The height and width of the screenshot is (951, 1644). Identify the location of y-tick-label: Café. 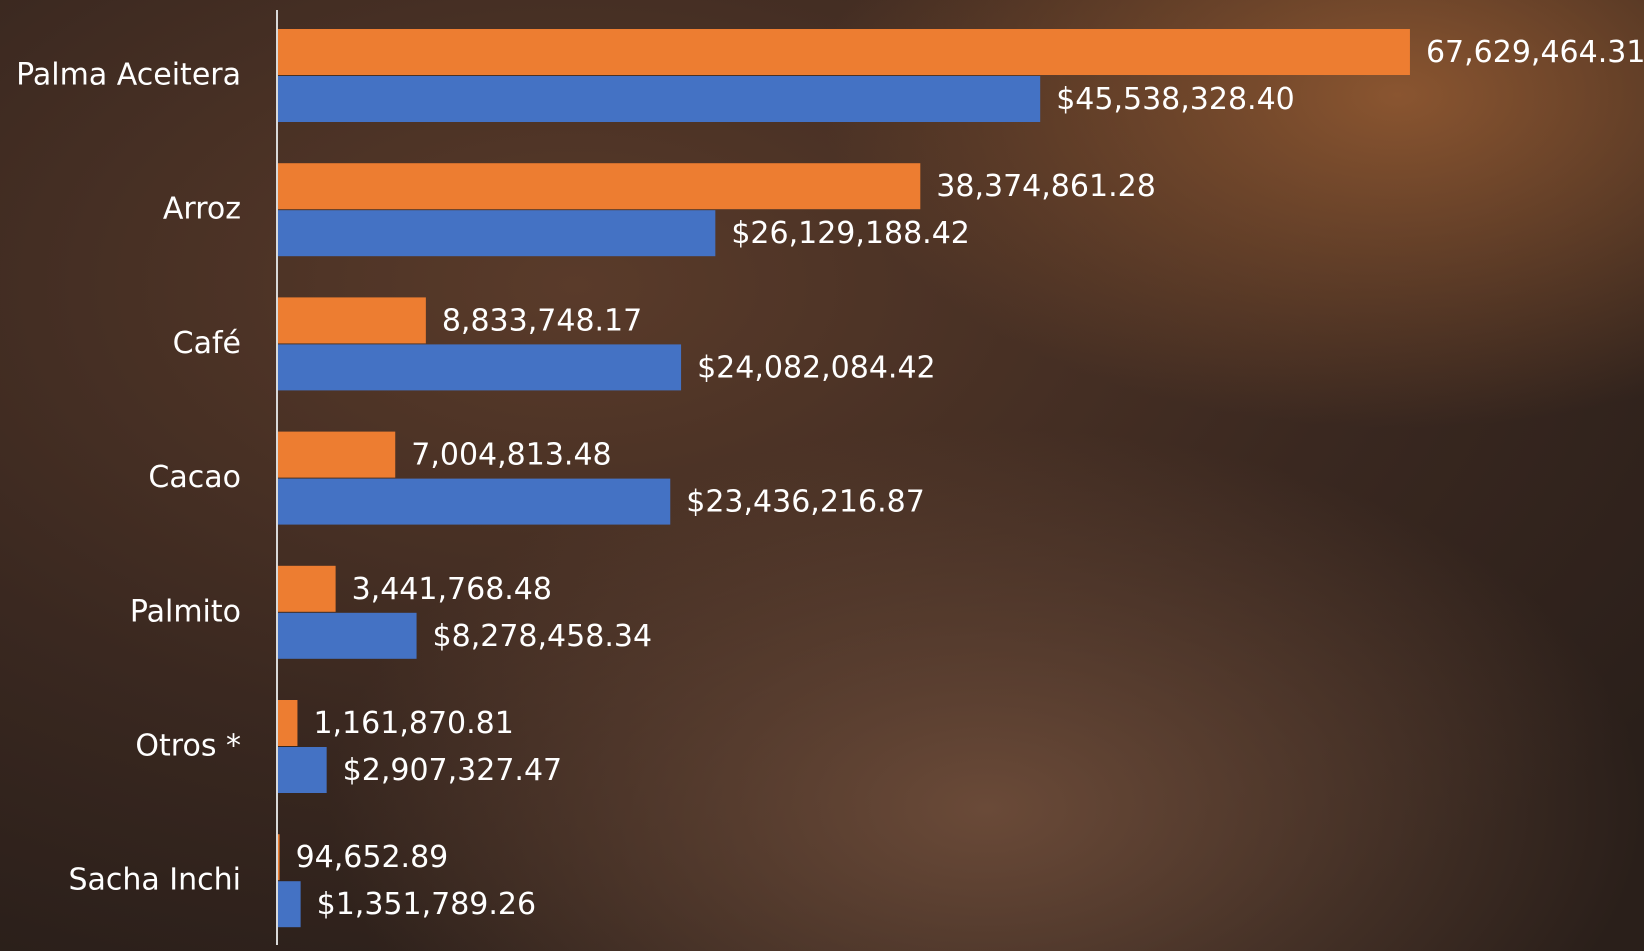
(207, 343).